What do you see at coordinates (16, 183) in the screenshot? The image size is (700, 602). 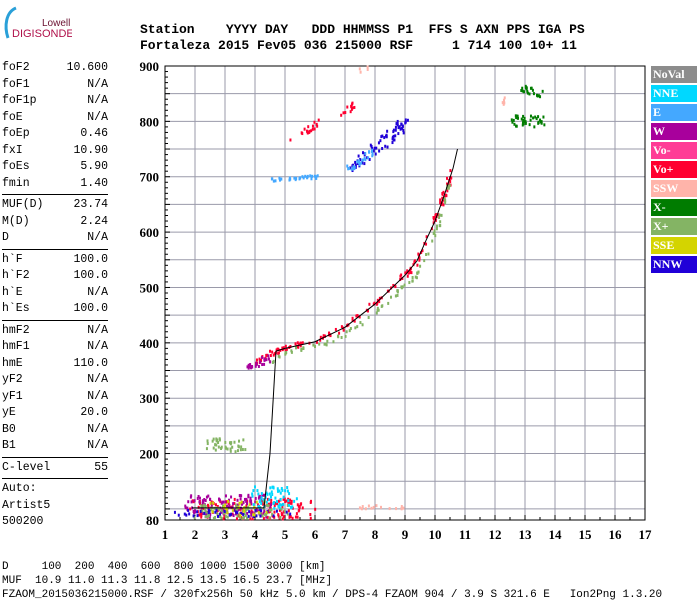 I see `param-label: fmin` at bounding box center [16, 183].